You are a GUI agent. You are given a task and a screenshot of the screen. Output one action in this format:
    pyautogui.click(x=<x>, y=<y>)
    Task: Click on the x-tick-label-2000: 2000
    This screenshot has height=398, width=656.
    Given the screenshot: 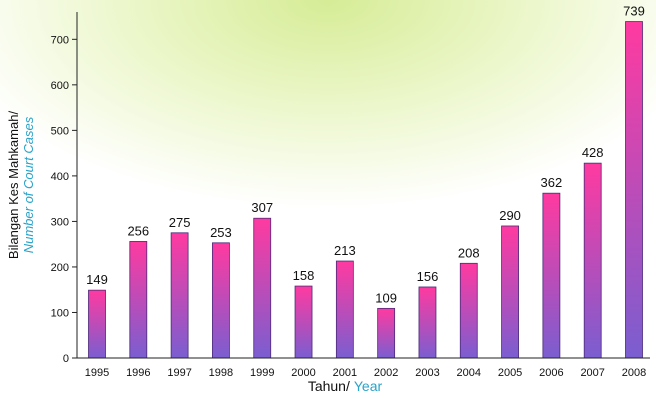 What is the action you would take?
    pyautogui.click(x=303, y=373)
    